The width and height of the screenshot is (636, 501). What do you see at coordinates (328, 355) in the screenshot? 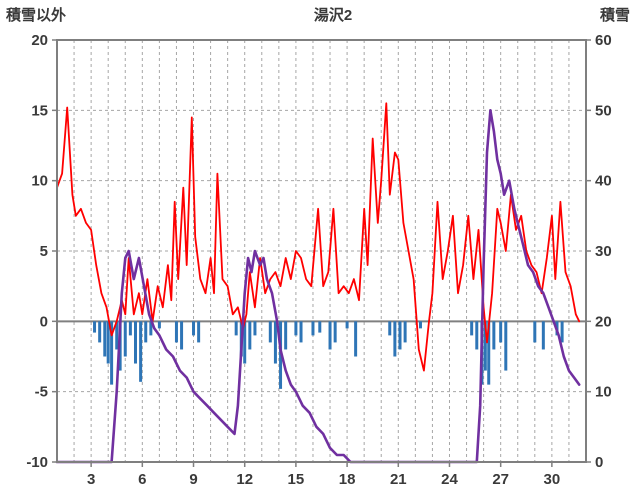
I see `precipitation-bars` at bounding box center [328, 355].